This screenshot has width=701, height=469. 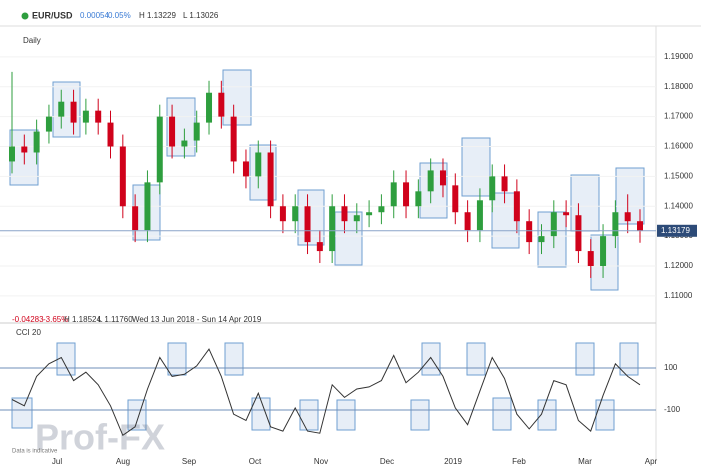 I want to click on period-high: H 1.18524, so click(x=82, y=319).